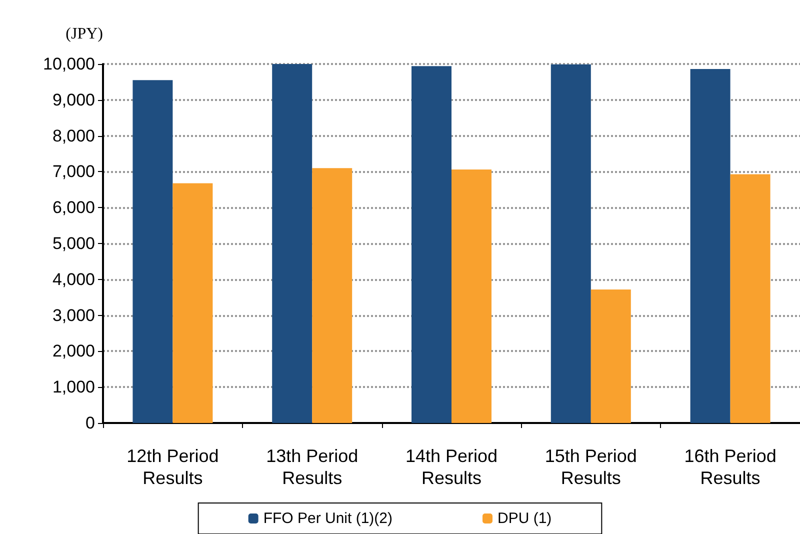 The image size is (800, 534). I want to click on y-tick-label: 3,000, so click(73, 315).